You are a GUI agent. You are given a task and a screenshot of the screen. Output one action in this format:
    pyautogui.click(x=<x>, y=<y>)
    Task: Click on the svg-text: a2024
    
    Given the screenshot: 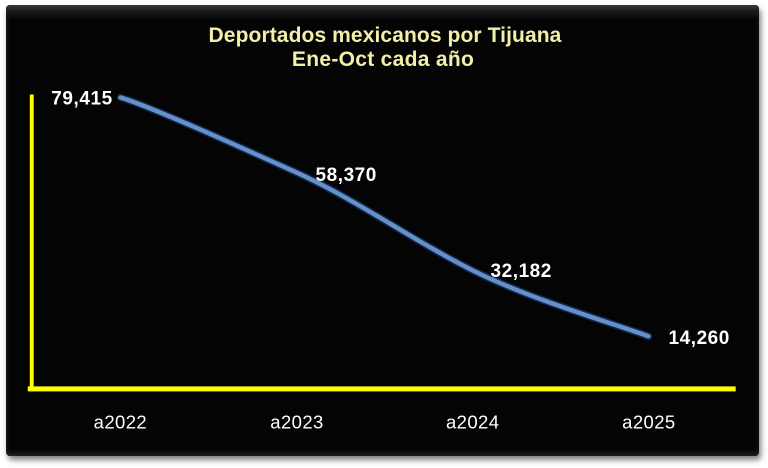 What is the action you would take?
    pyautogui.click(x=472, y=421)
    